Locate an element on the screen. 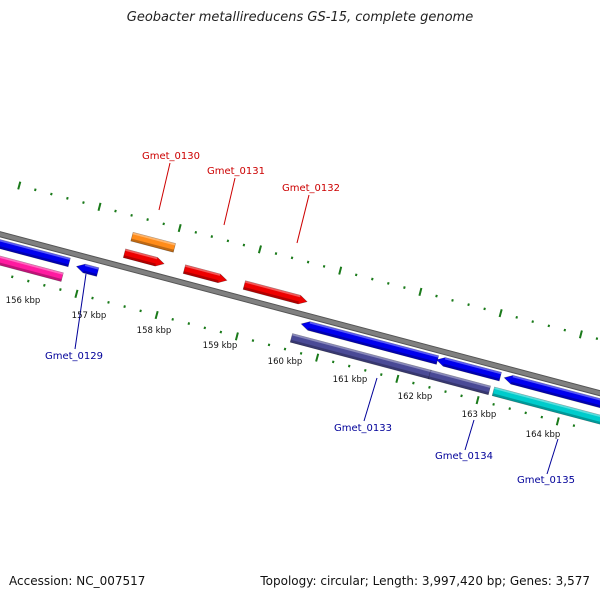 The image size is (600, 600). scale-label: 163 kbp is located at coordinates (479, 415).